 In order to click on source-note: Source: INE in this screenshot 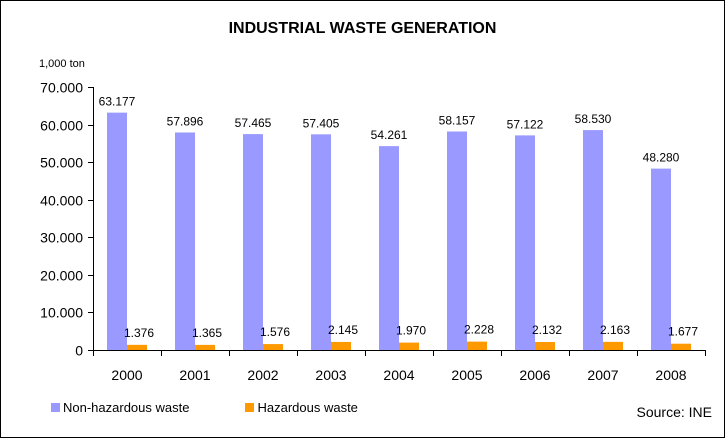, I will do `click(674, 412)`.